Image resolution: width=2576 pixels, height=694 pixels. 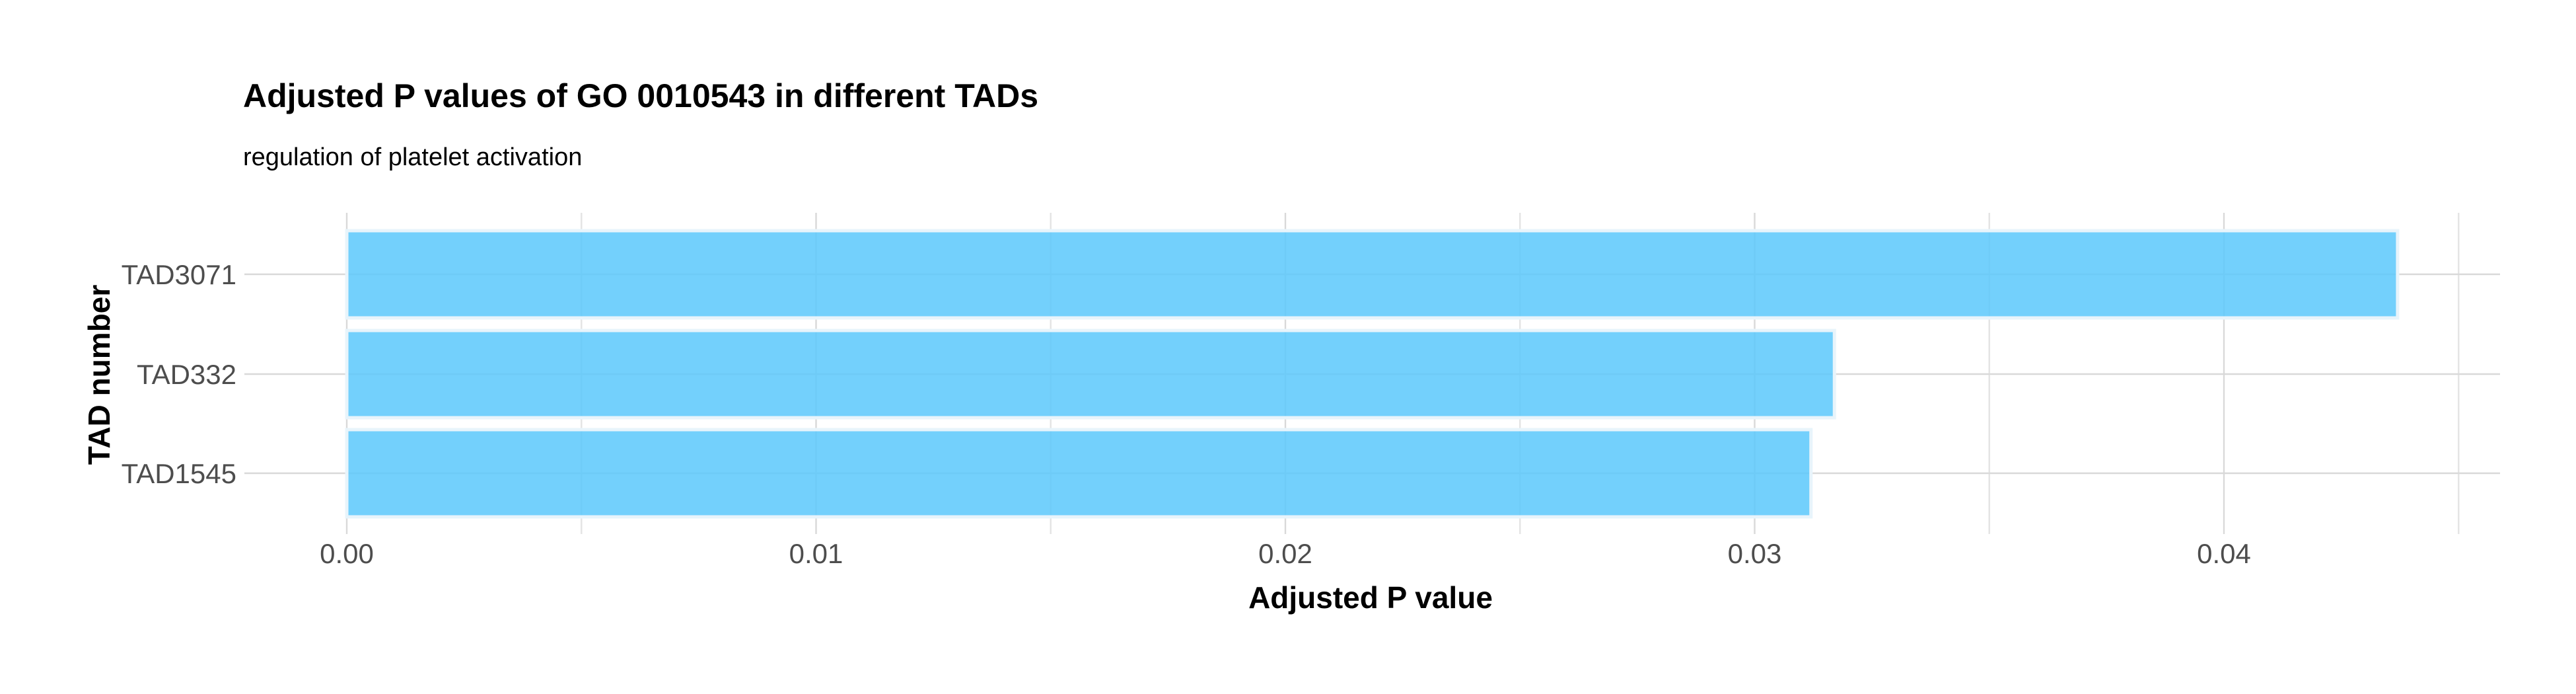 I want to click on x-tick-label: 0.01, so click(x=816, y=553).